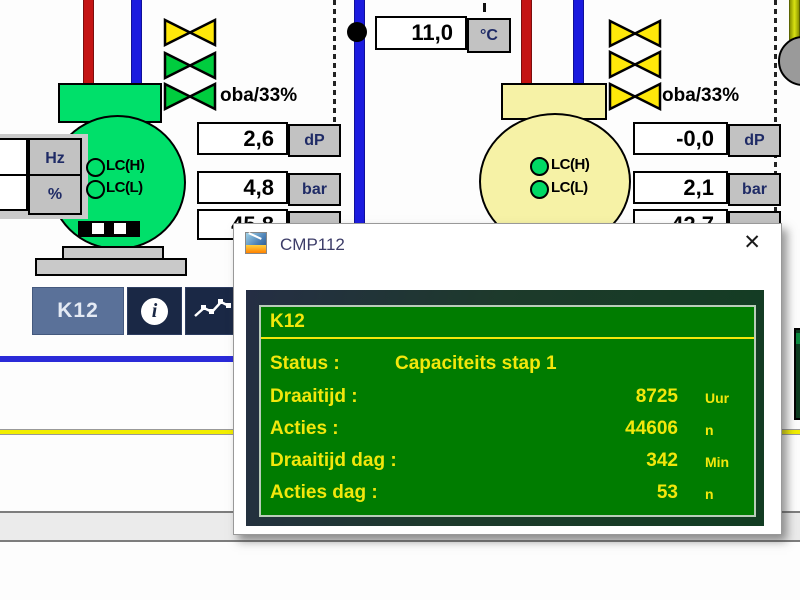  I want to click on readout-bar-left: 4,8, so click(242, 187).